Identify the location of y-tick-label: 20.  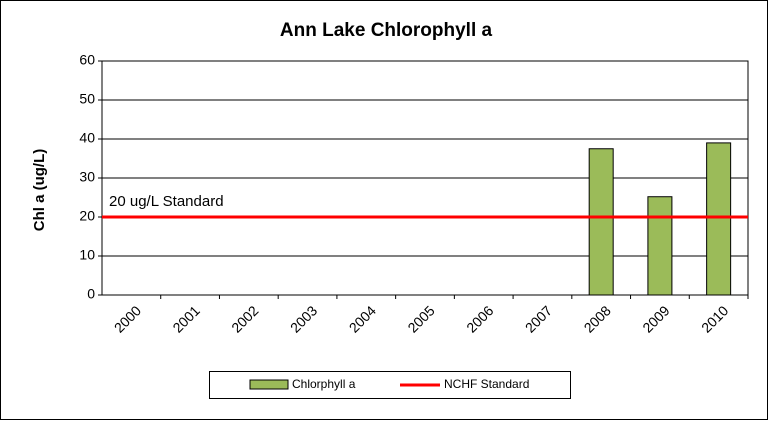
(87, 216).